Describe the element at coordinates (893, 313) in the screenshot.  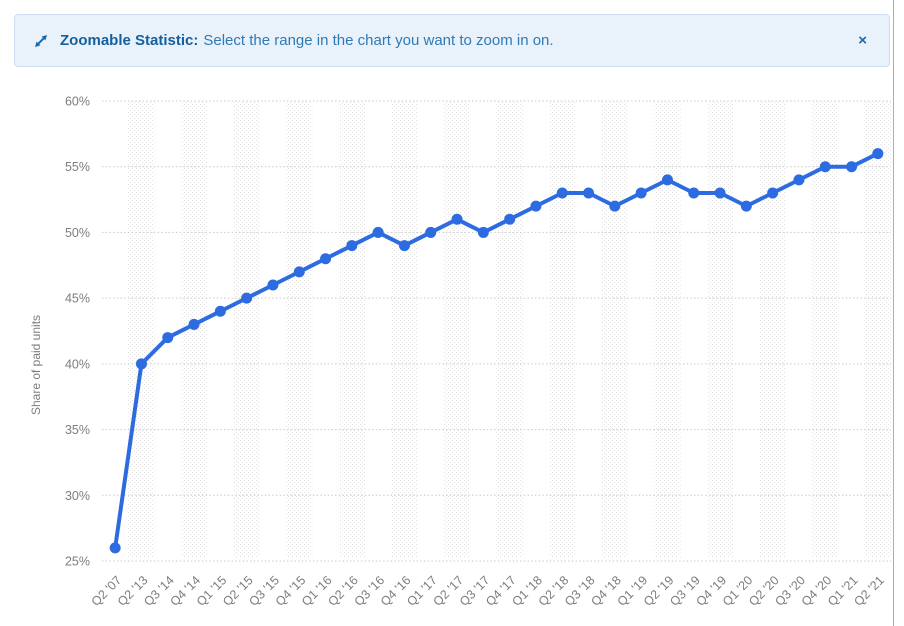
I see `window-edge-divider` at that location.